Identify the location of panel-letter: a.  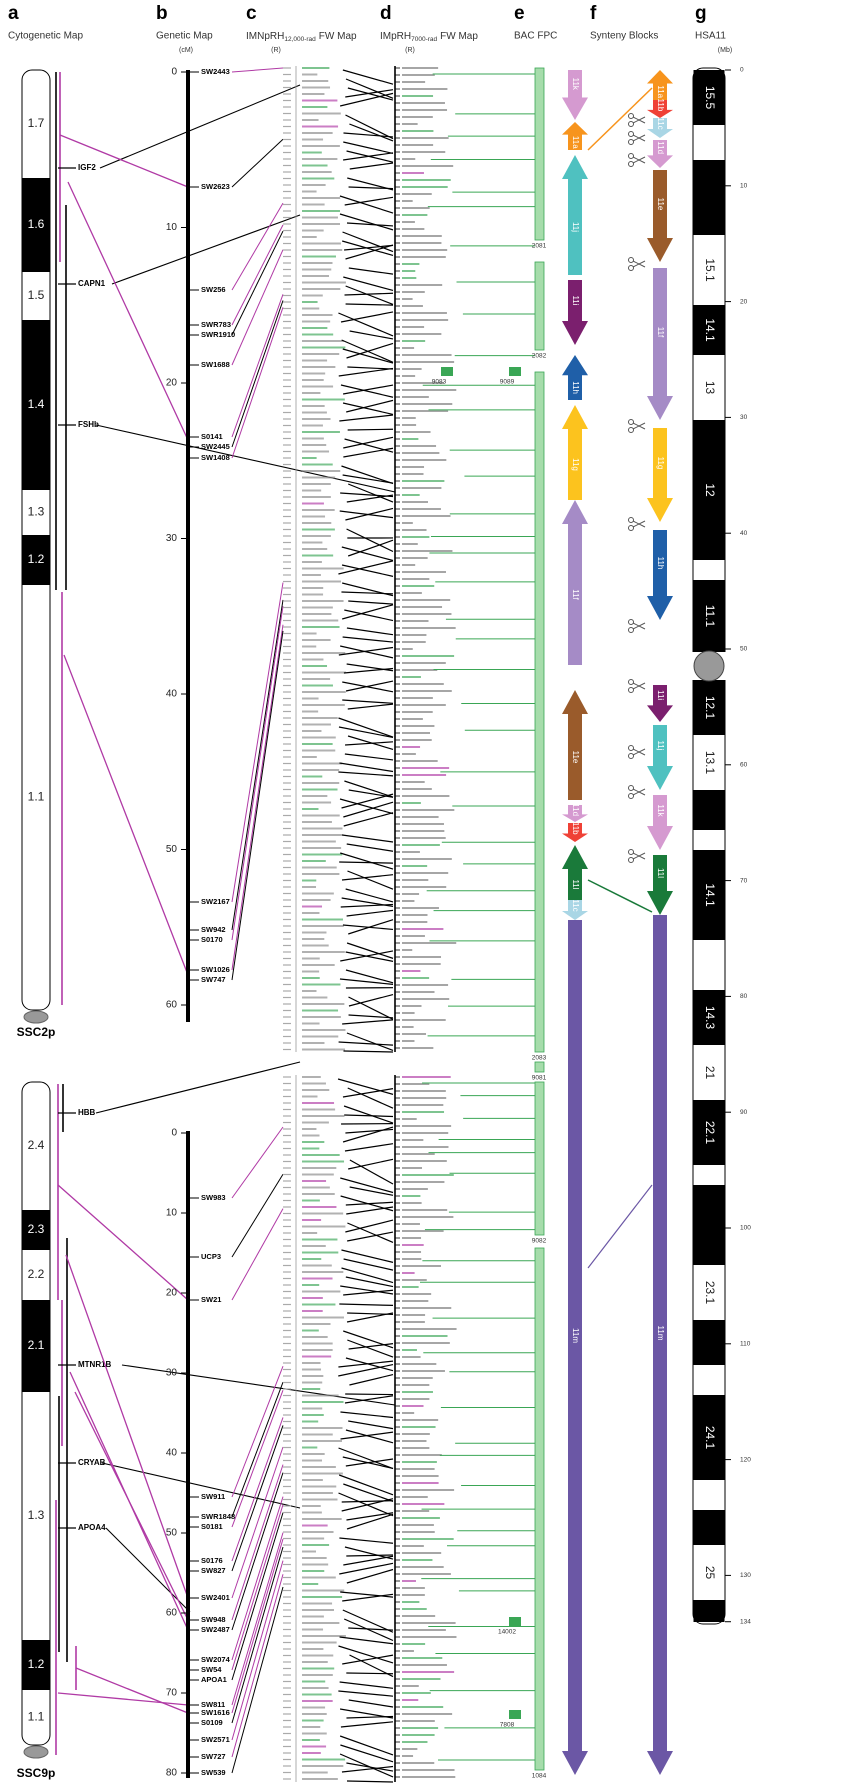
(13, 13).